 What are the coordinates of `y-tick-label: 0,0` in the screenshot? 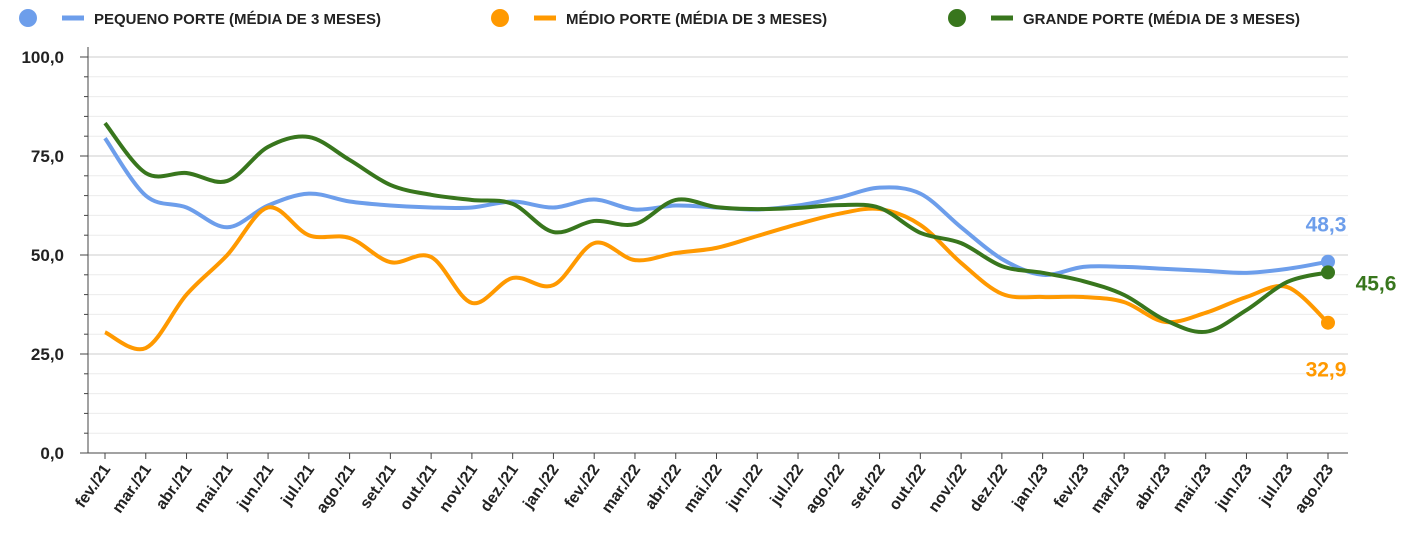 It's located at (52, 453).